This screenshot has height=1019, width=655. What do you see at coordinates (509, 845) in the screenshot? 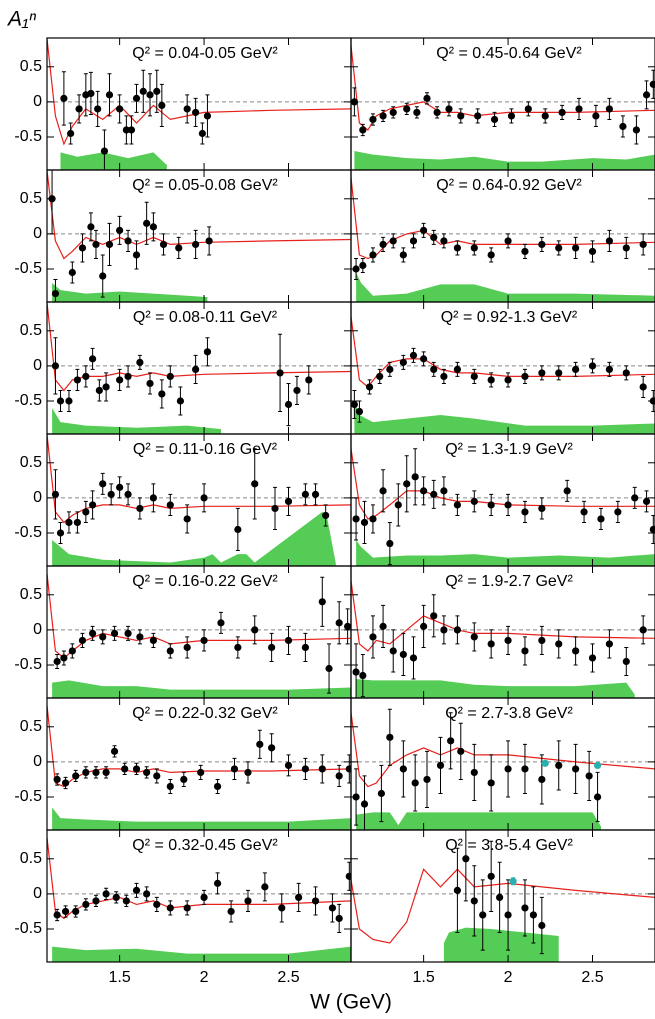
I see `panel-title: Q² = 3.8-5.4 GeV²` at bounding box center [509, 845].